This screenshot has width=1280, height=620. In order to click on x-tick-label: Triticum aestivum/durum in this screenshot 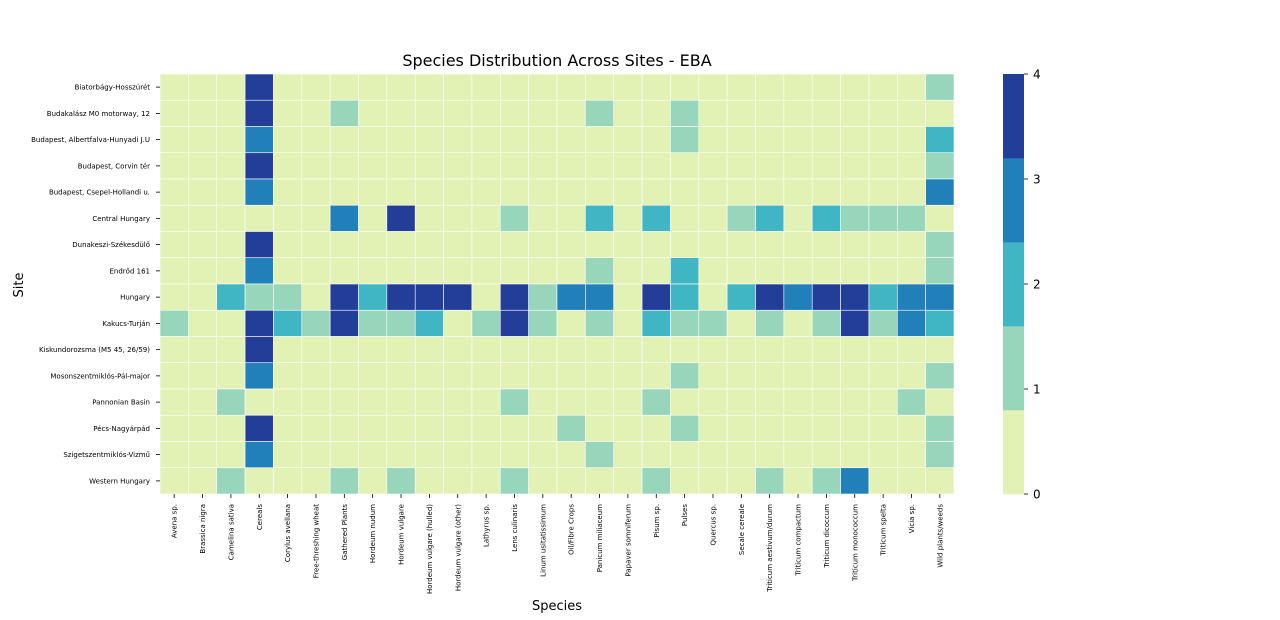, I will do `click(770, 548)`.